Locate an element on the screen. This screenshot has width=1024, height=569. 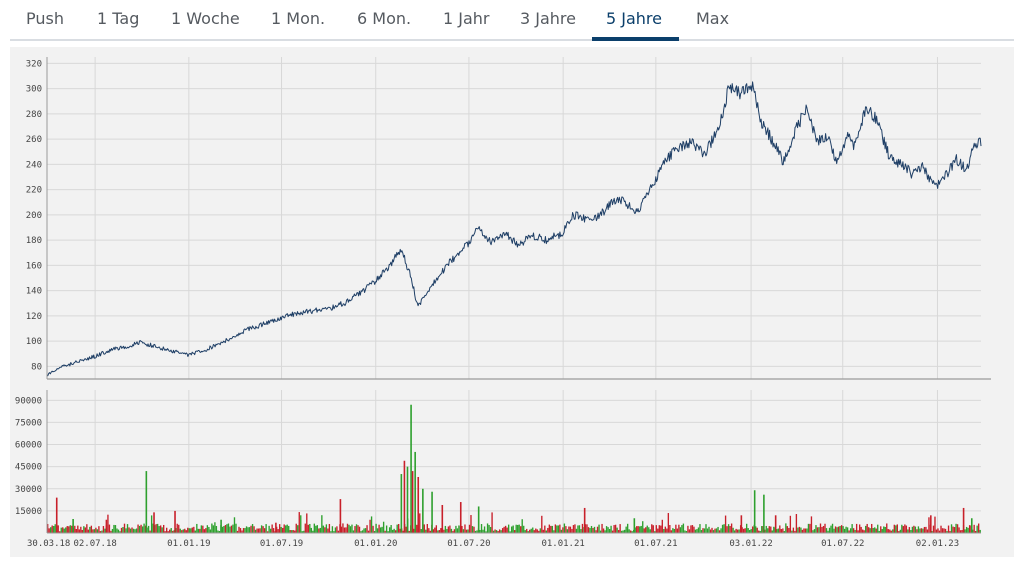
tab-5-jahre: 5 Jahre is located at coordinates (634, 18).